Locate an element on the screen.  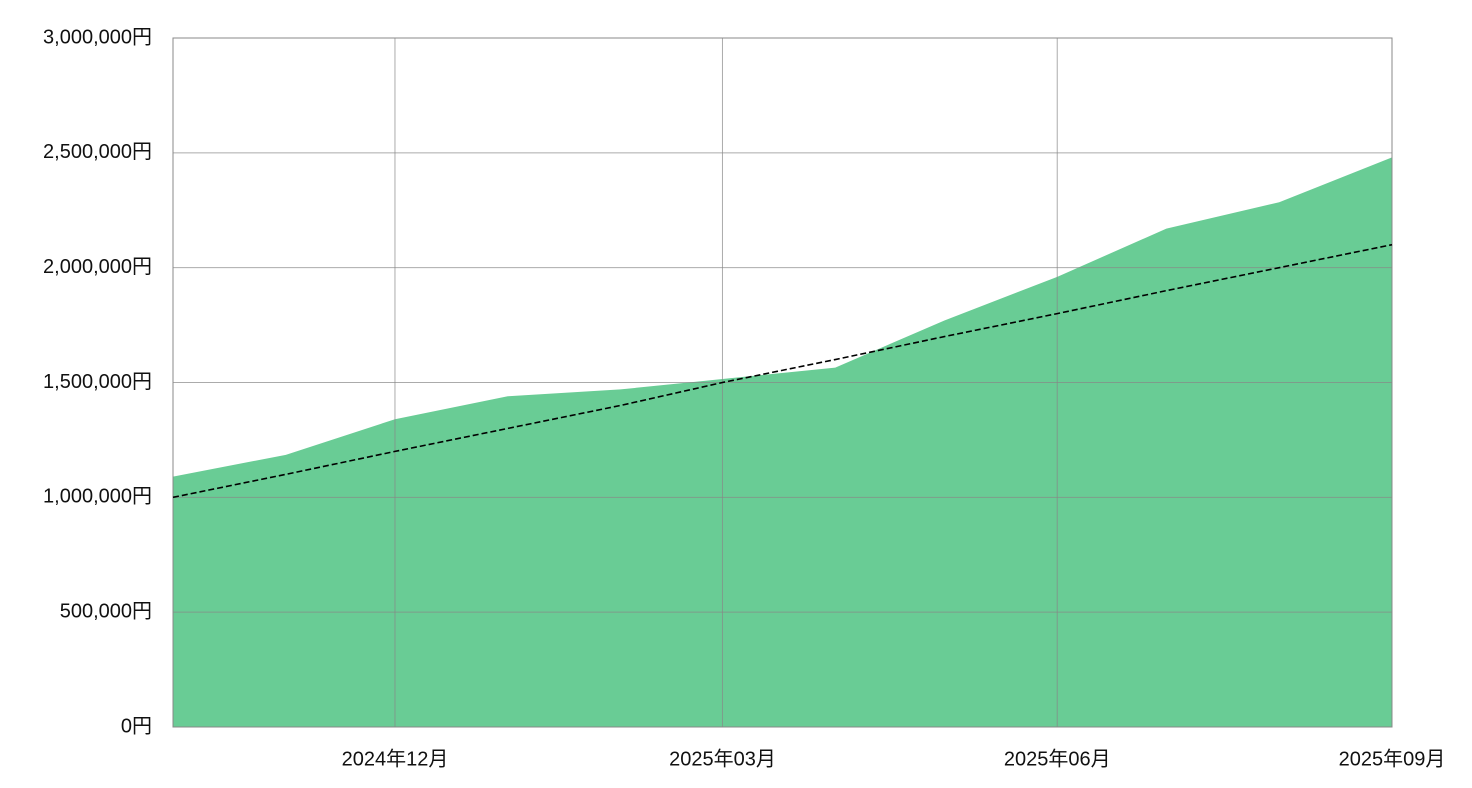
y-tick-label: 1,000,000円 is located at coordinates (97, 497).